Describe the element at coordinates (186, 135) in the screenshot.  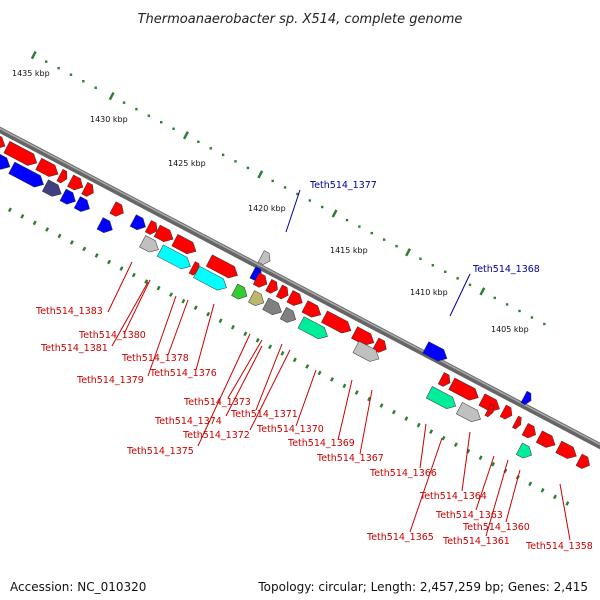
I see `major-tick` at that location.